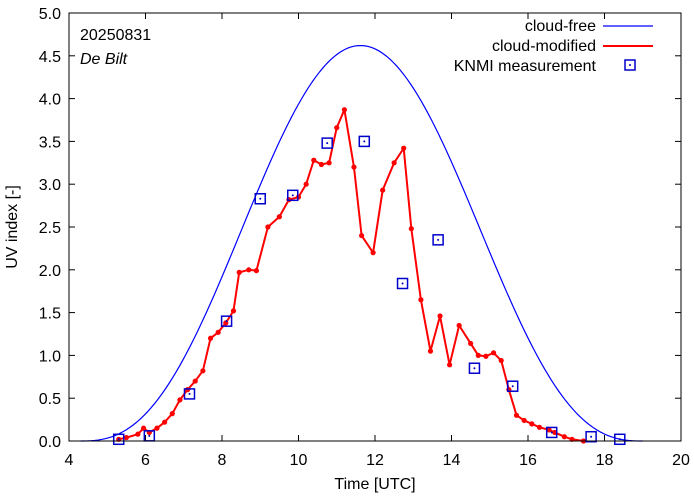  What do you see at coordinates (115, 35) in the screenshot?
I see `date-annotation: 20250831` at bounding box center [115, 35].